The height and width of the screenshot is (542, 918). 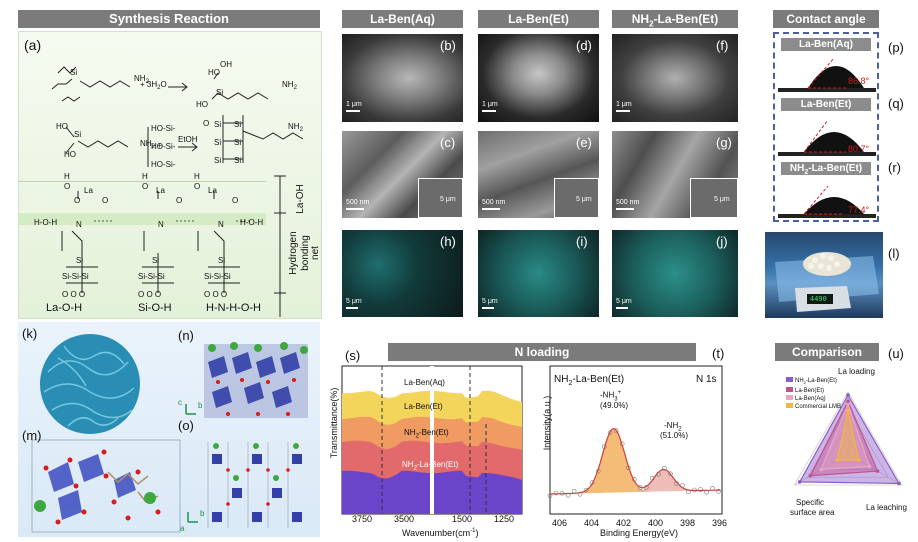 I want to click on axis-b-n: b, so click(x=200, y=405).